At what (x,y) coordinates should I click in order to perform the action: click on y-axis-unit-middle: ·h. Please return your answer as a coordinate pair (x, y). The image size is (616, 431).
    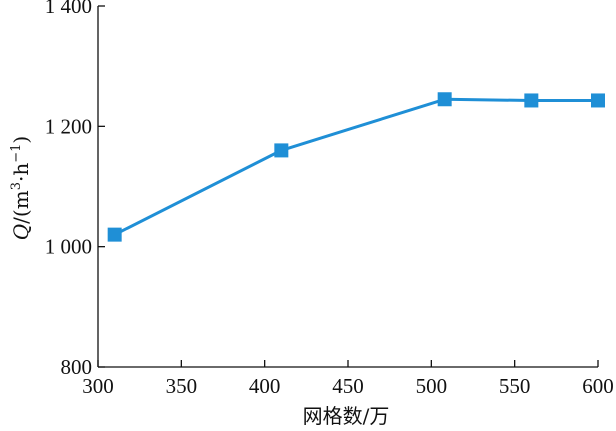
    Looking at the image, I should click on (21, 172).